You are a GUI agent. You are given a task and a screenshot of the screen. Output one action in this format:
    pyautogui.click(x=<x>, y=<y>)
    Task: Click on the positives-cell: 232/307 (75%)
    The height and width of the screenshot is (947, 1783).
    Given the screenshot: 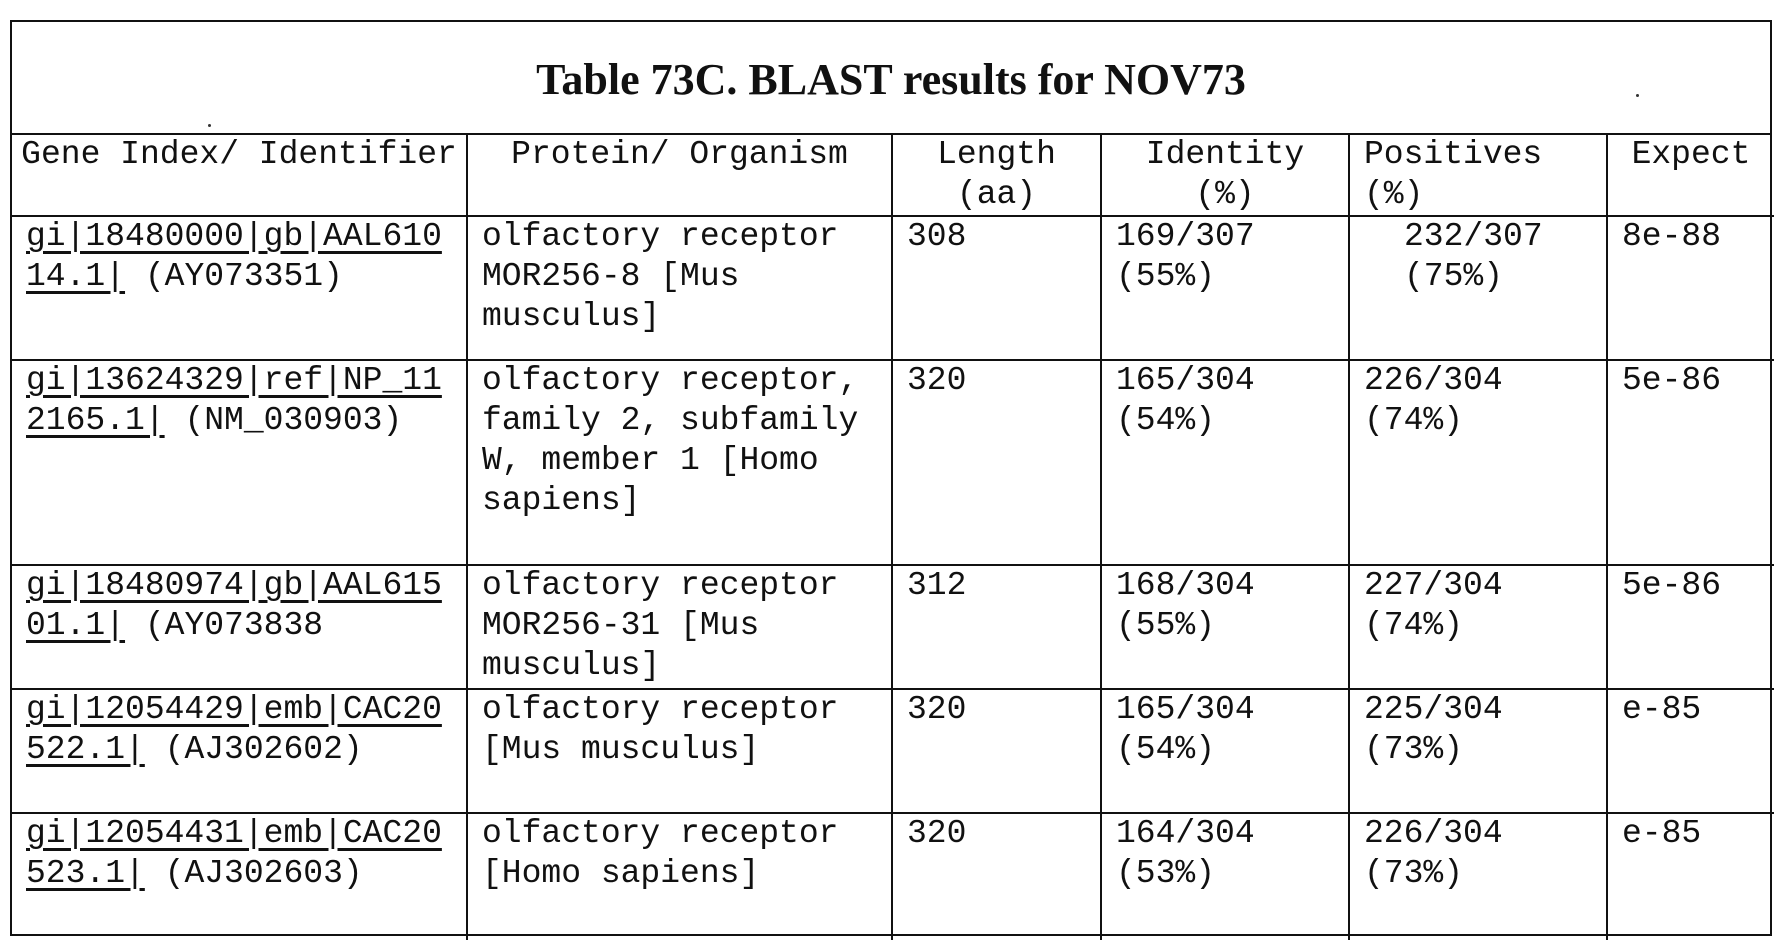 What is the action you would take?
    pyautogui.click(x=1478, y=288)
    